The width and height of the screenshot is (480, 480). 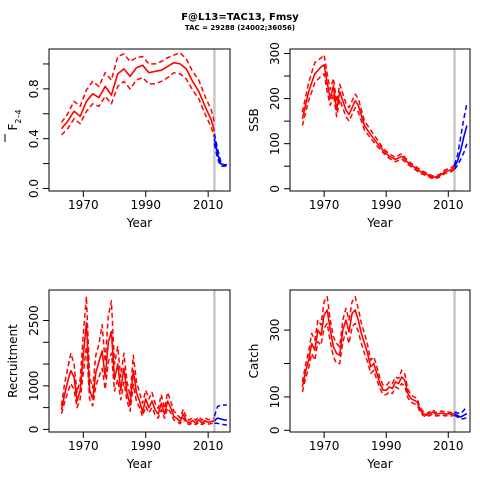 I want to click on y-axis-label: F2–4, so click(x=14, y=119).